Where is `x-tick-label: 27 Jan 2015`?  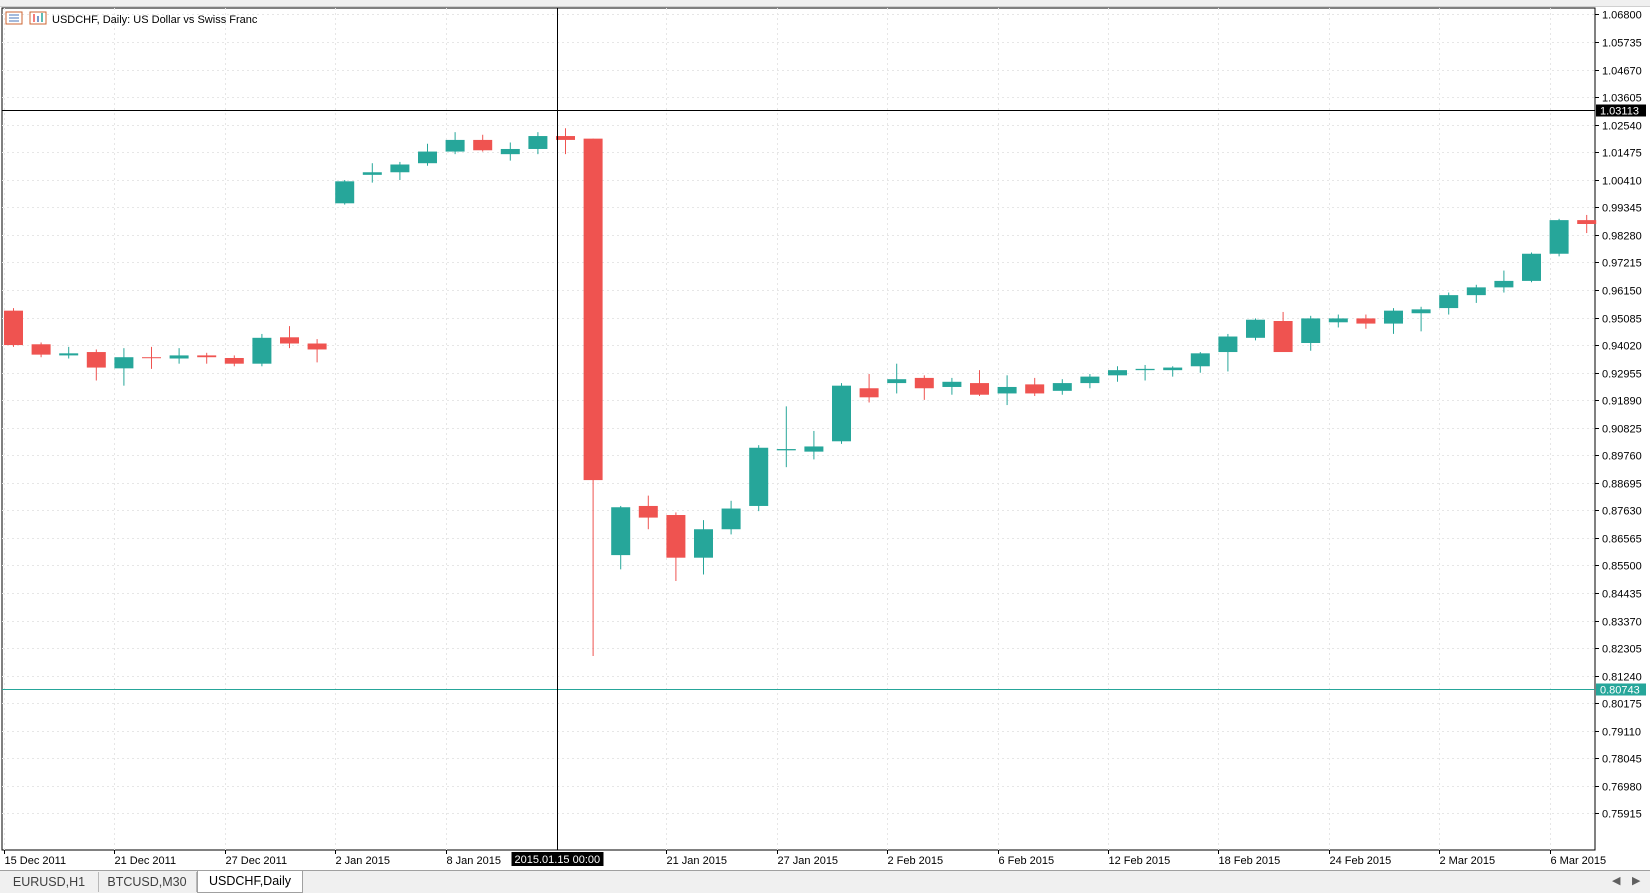
x-tick-label: 27 Jan 2015 is located at coordinates (808, 861).